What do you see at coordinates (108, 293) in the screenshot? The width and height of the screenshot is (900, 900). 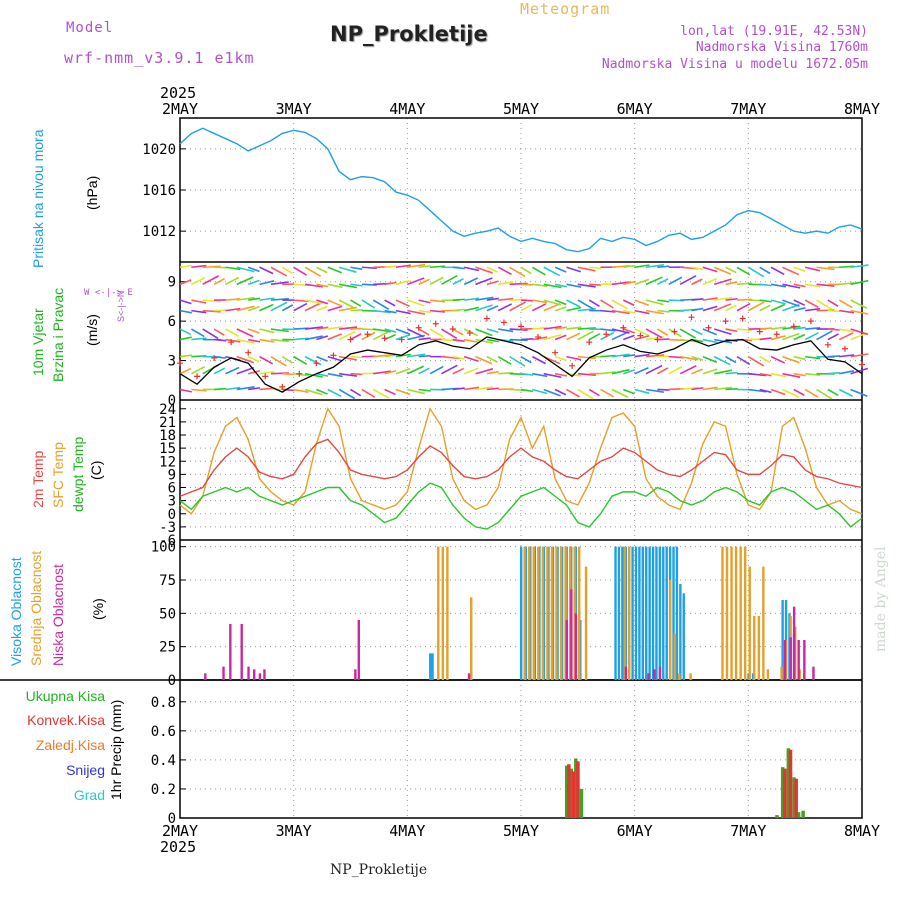 I see `wind-compass-we: W <-|-> E` at bounding box center [108, 293].